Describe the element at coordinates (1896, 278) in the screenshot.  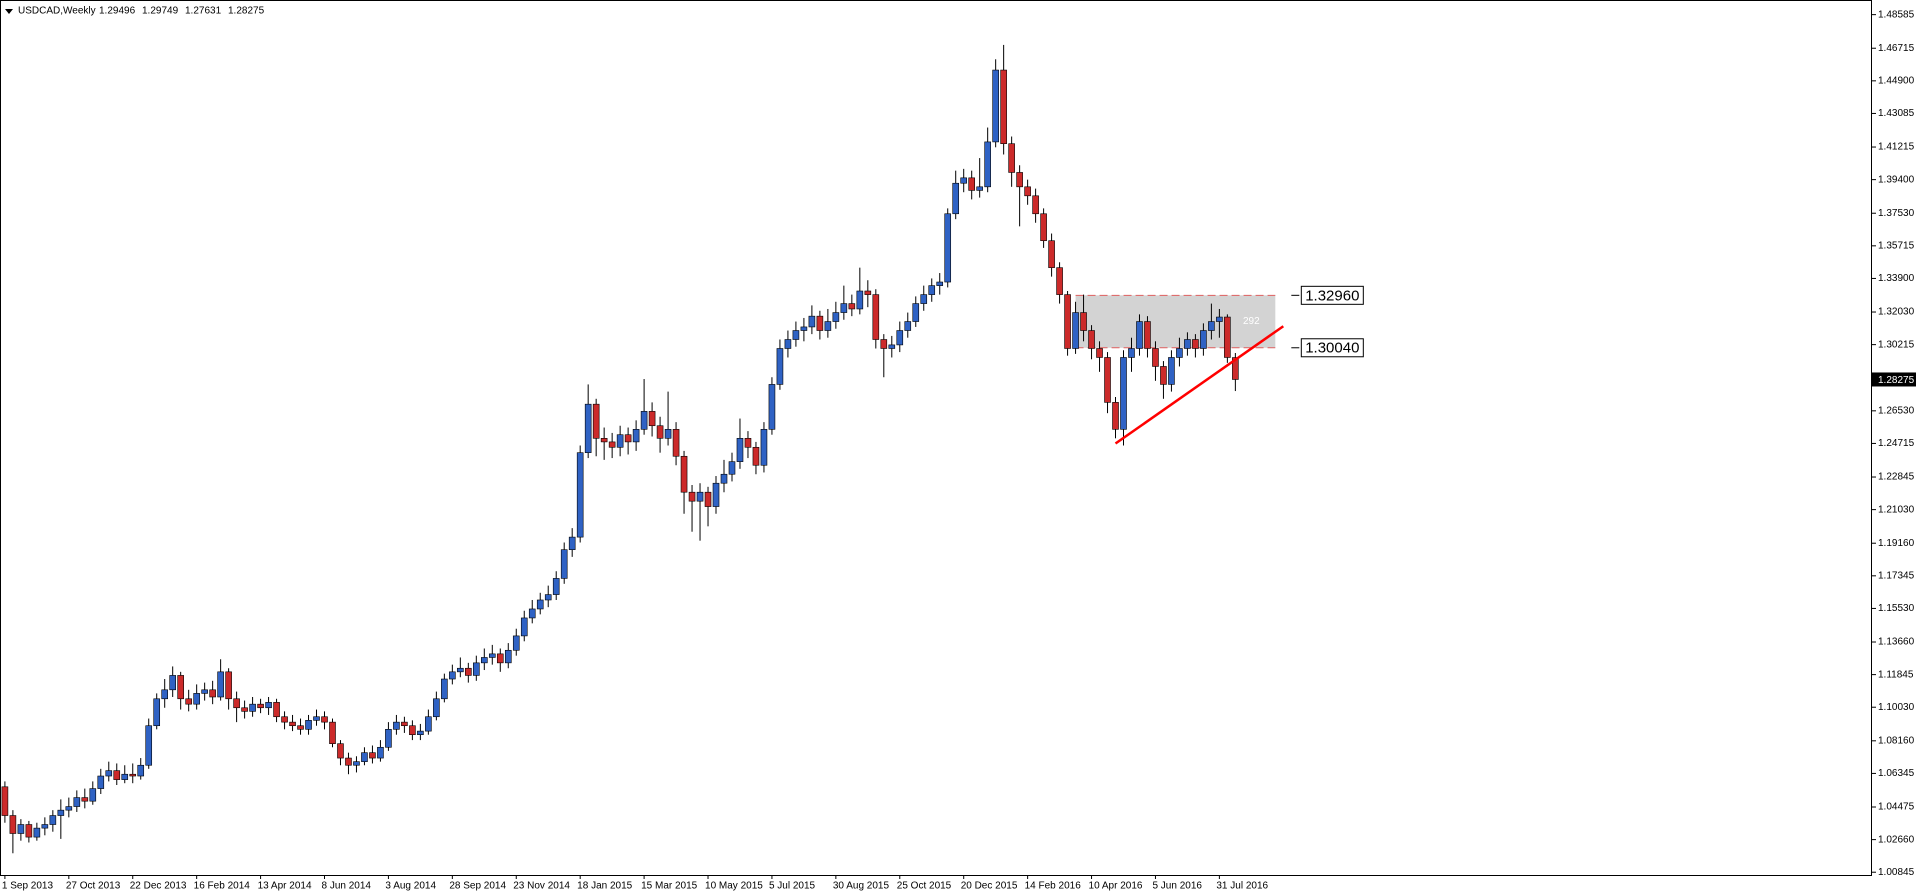
I see `y-tick-label: 1.33900` at that location.